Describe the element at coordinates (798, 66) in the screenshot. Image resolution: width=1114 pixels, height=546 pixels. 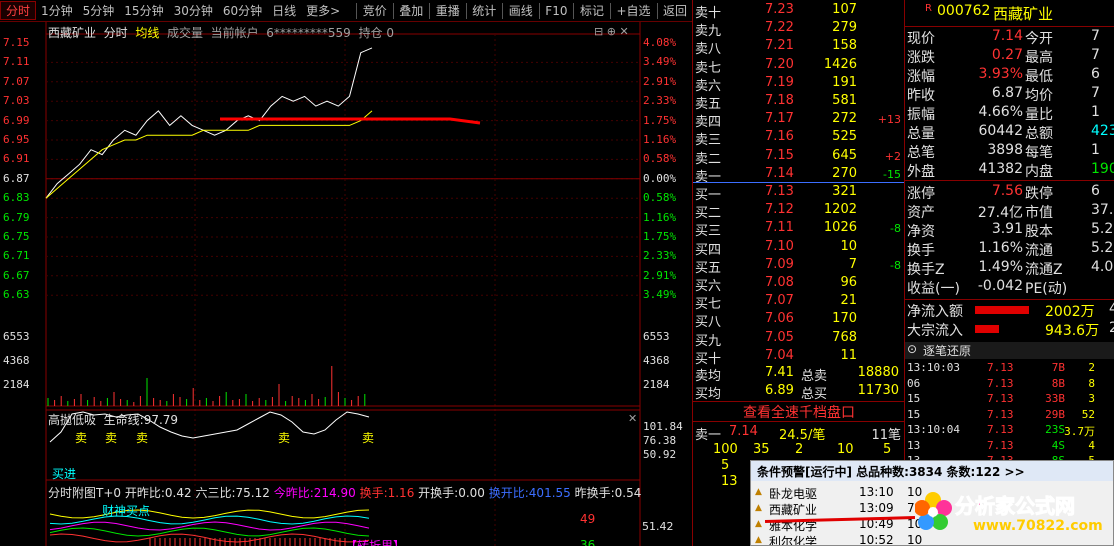
I see `ask-row: 卖七 7.20 1426` at that location.